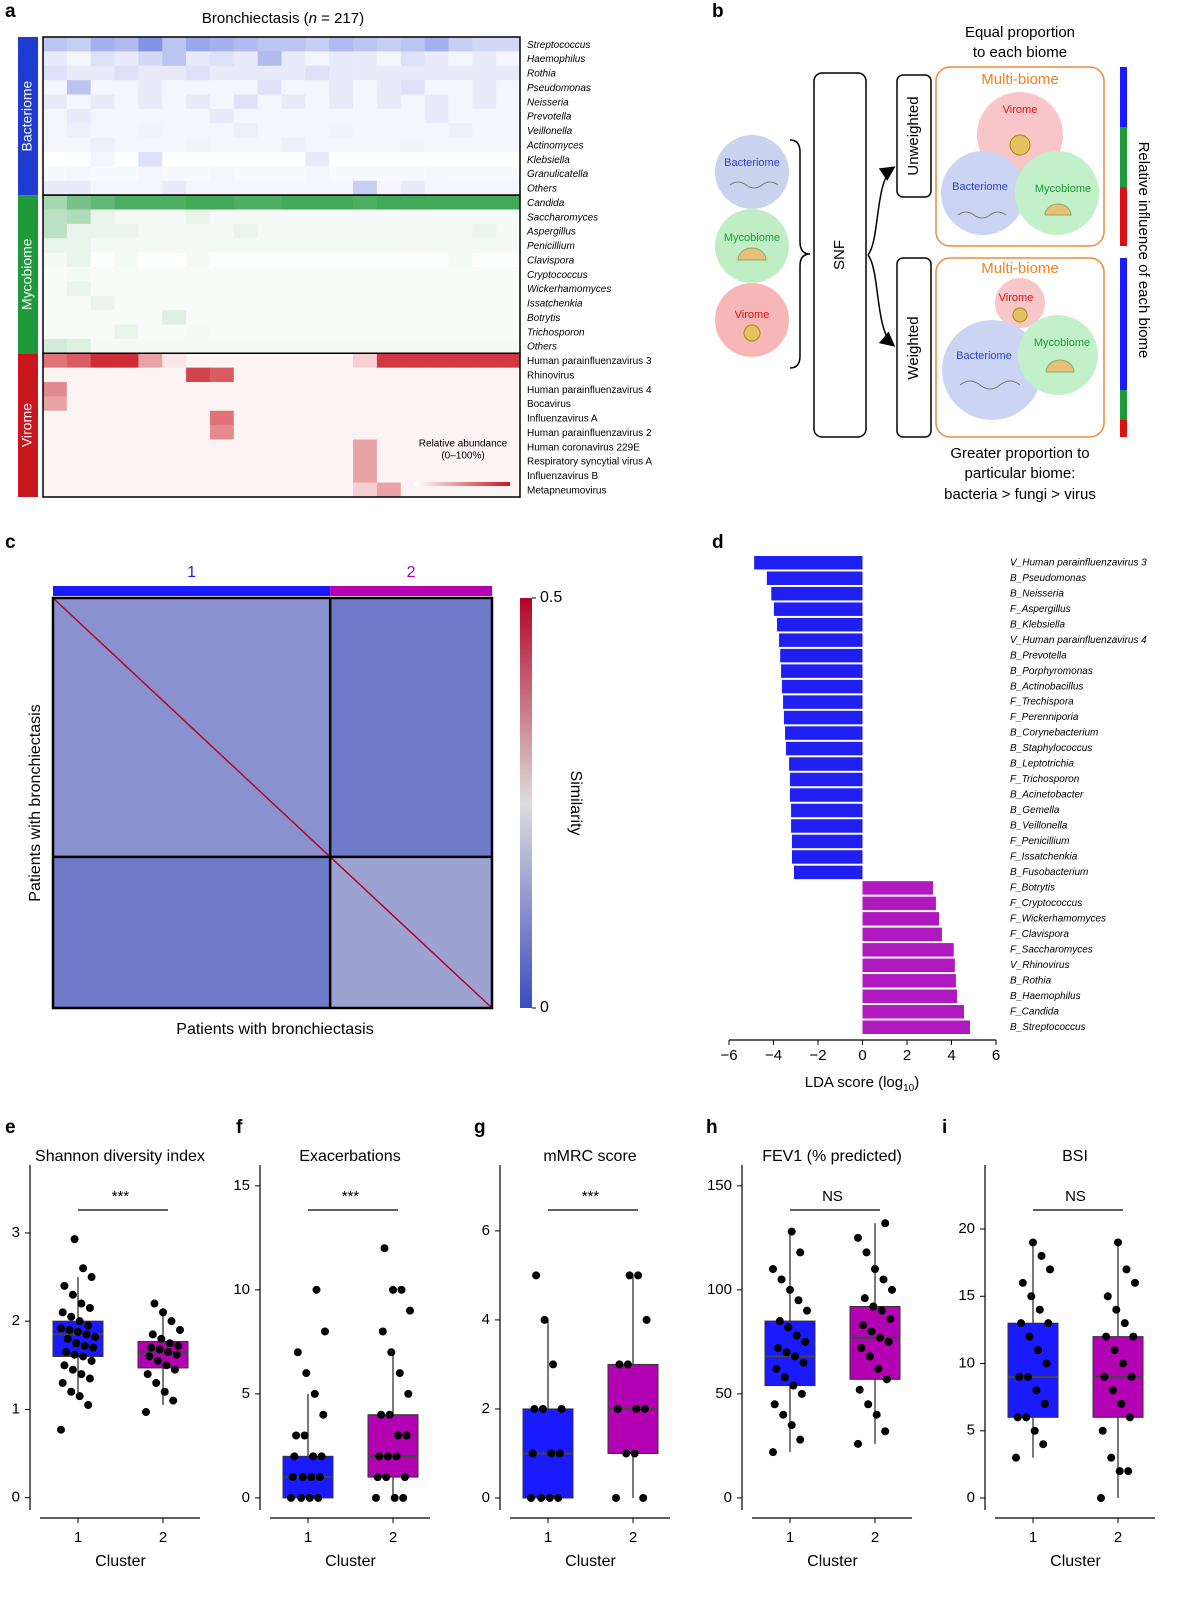 This screenshot has width=1200, height=1609. Describe the element at coordinates (752, 163) in the screenshot. I see `input-label: Bacteriome` at that location.